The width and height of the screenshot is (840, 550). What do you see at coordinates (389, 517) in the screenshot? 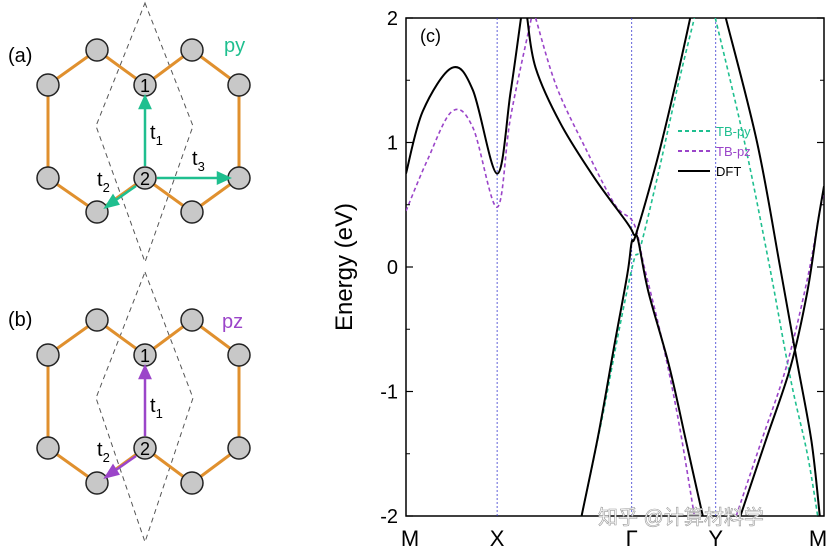
I see `y-tick-label: -2` at bounding box center [389, 517].